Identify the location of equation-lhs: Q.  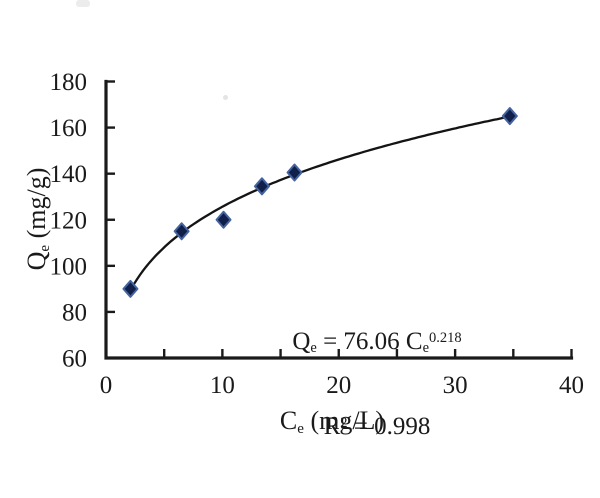
(301, 341).